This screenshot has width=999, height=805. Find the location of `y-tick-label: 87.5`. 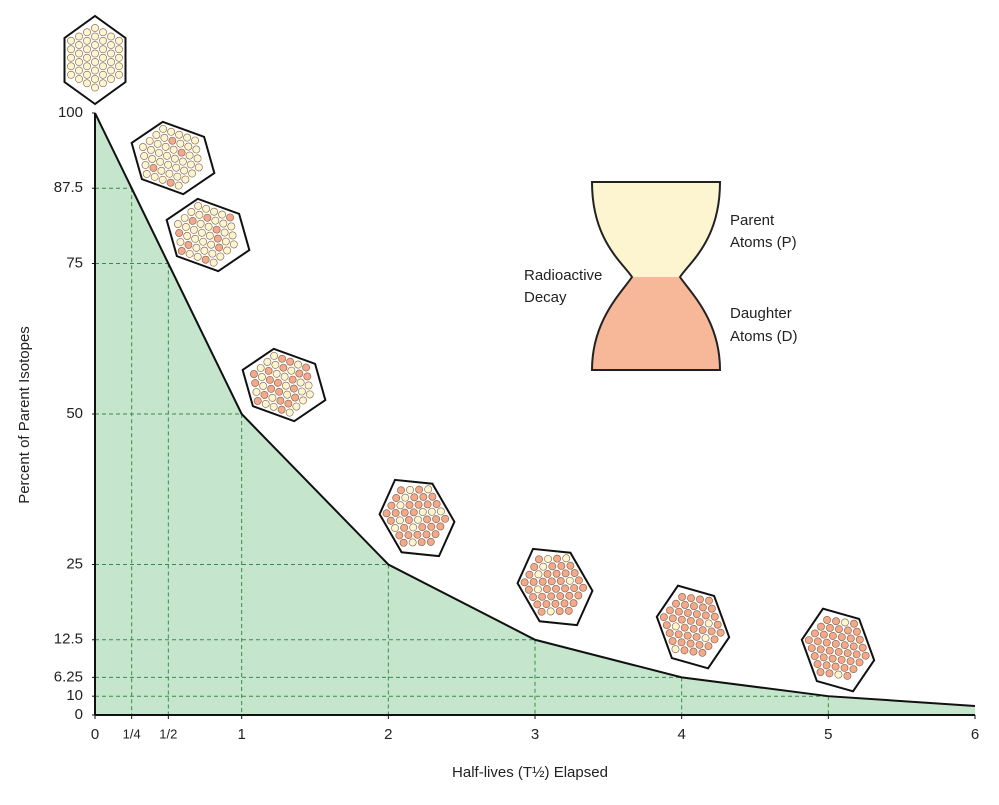

y-tick-label: 87.5 is located at coordinates (68, 187).